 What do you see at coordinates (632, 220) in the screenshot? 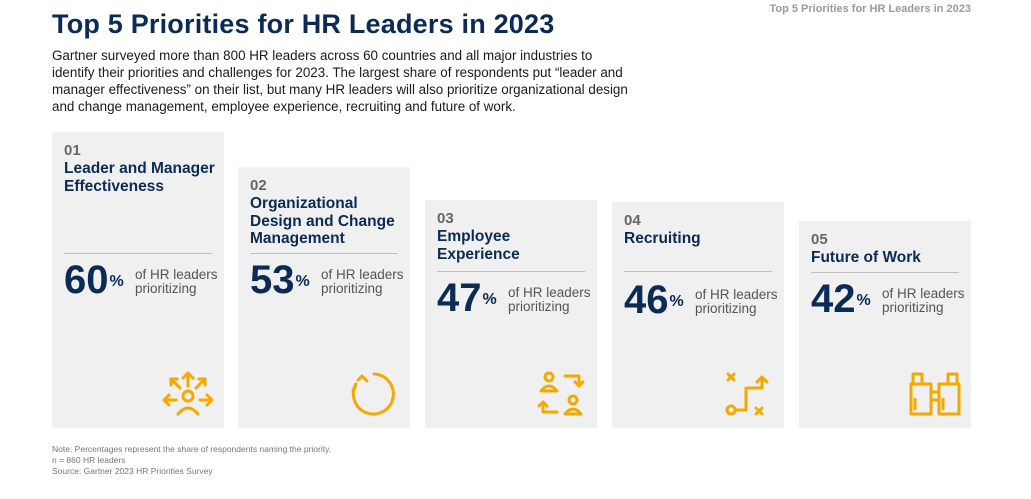
I see `priority-number: 04` at bounding box center [632, 220].